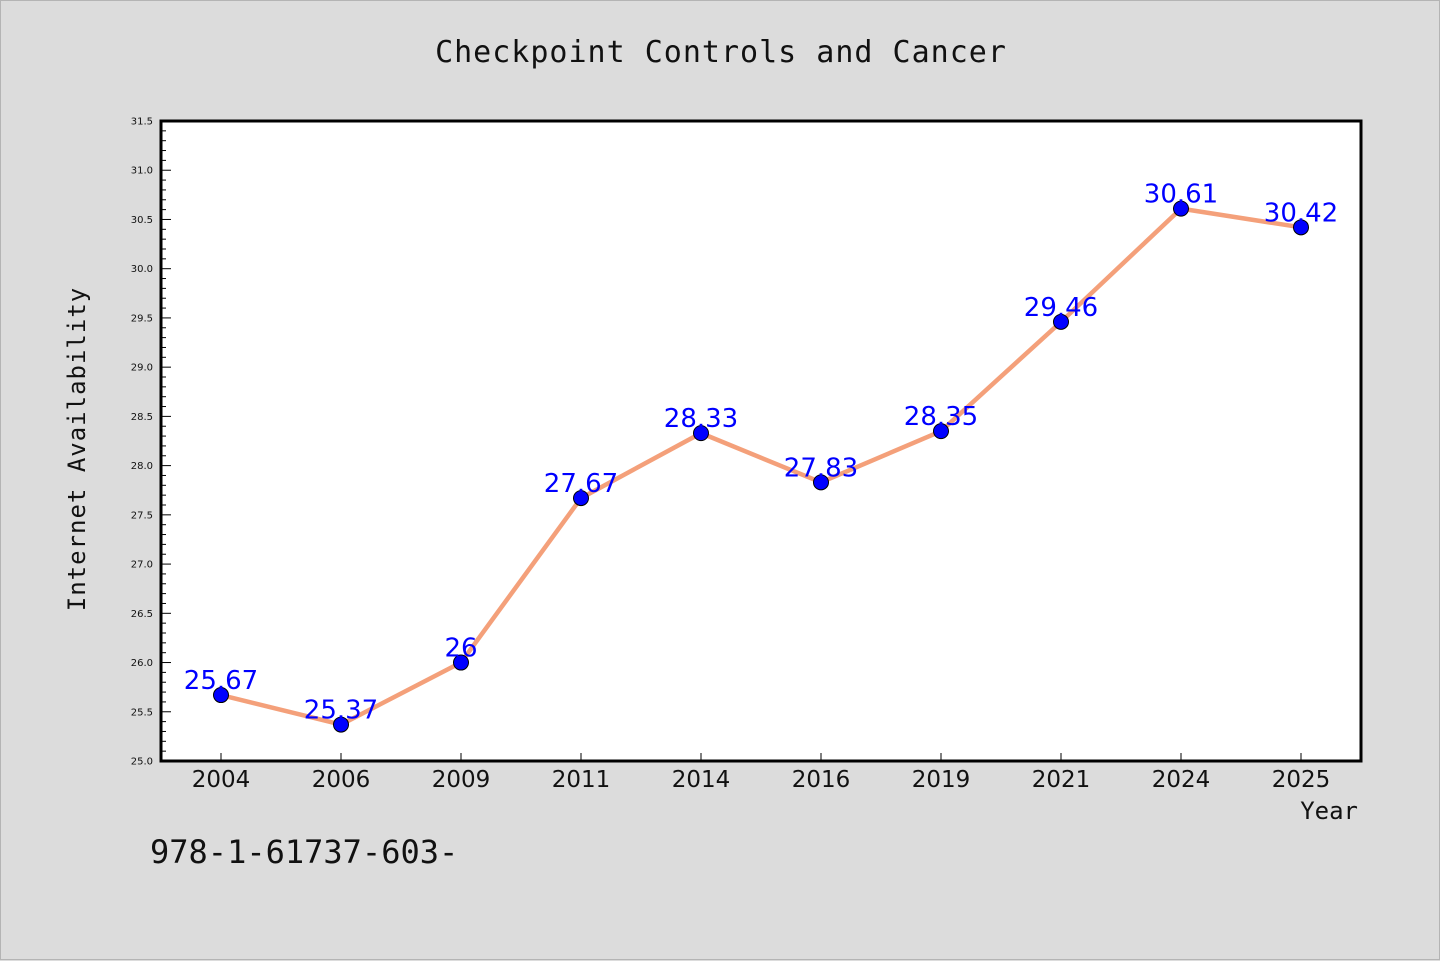 The image size is (1440, 961). What do you see at coordinates (701, 780) in the screenshot?
I see `x-tick-label: 2014` at bounding box center [701, 780].